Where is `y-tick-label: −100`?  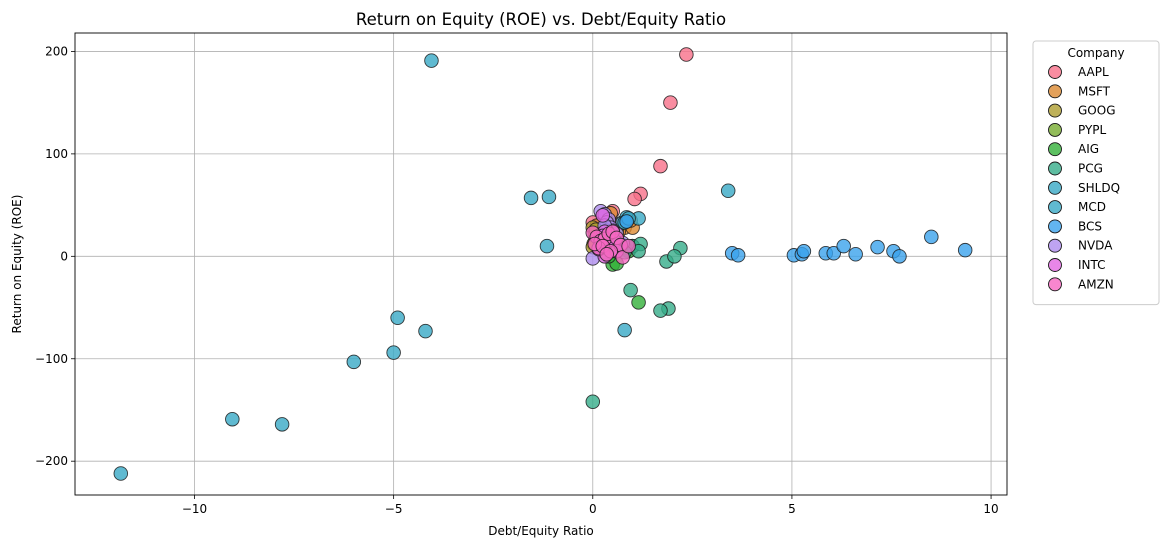
y-tick-label: −100 is located at coordinates (51, 359).